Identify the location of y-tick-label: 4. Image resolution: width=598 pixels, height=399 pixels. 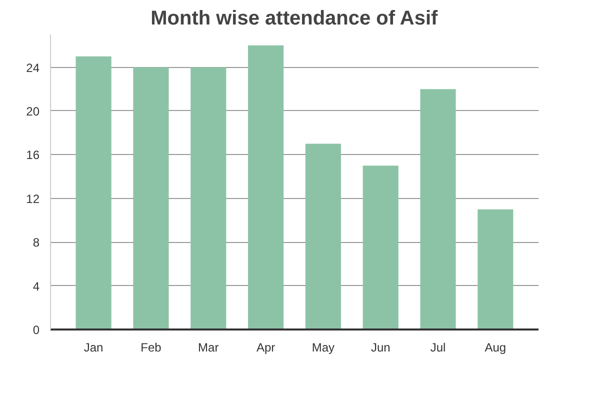
(36, 286).